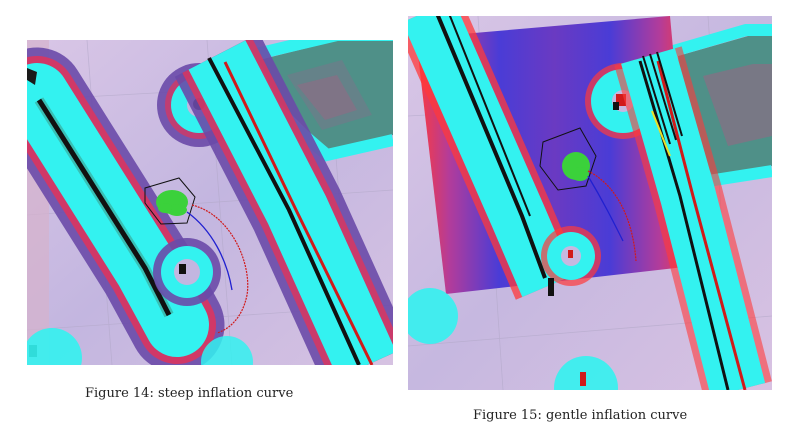 This screenshot has width=812, height=432. What do you see at coordinates (580, 415) in the screenshot?
I see `figure-15-caption: Figure 15: gentle inflation curve` at bounding box center [580, 415].